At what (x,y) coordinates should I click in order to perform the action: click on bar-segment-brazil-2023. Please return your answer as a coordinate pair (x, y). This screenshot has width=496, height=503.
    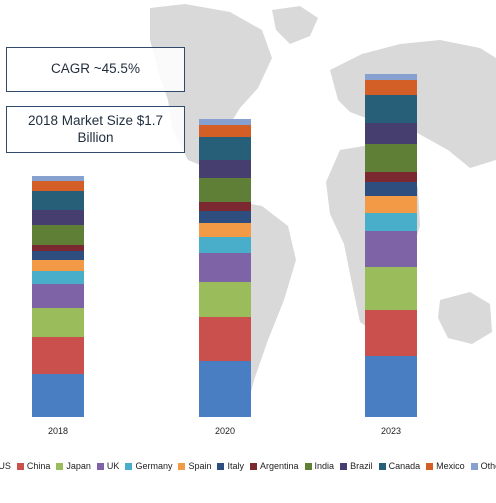
    Looking at the image, I should click on (391, 133).